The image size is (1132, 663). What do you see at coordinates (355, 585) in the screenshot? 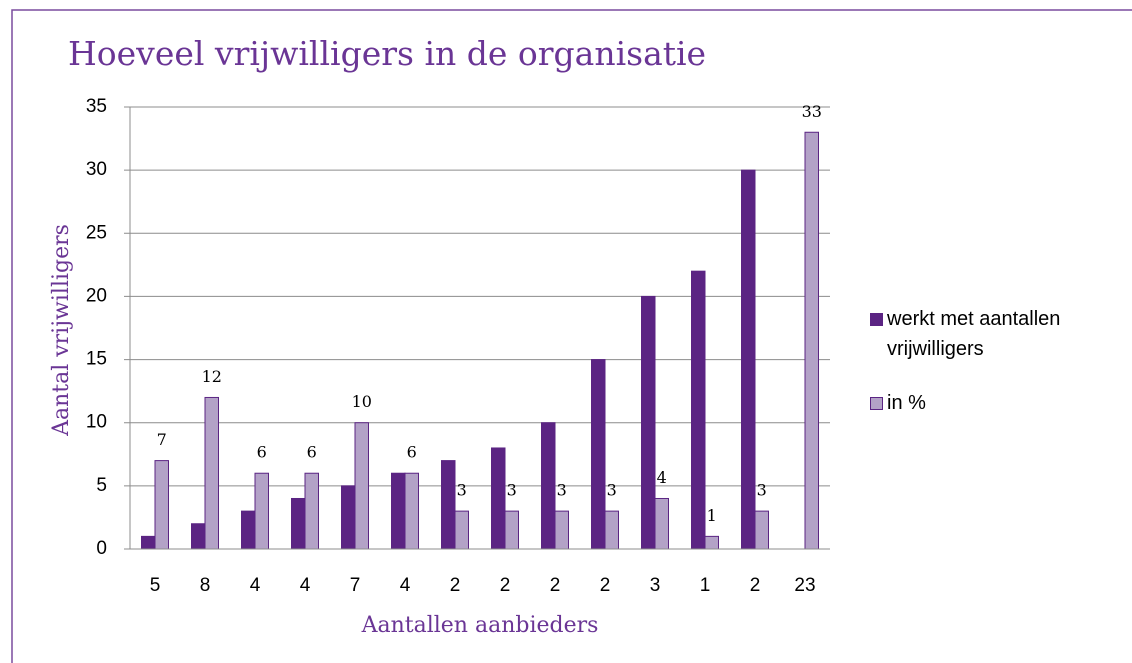
I see `x-tick-label: 7` at bounding box center [355, 585].